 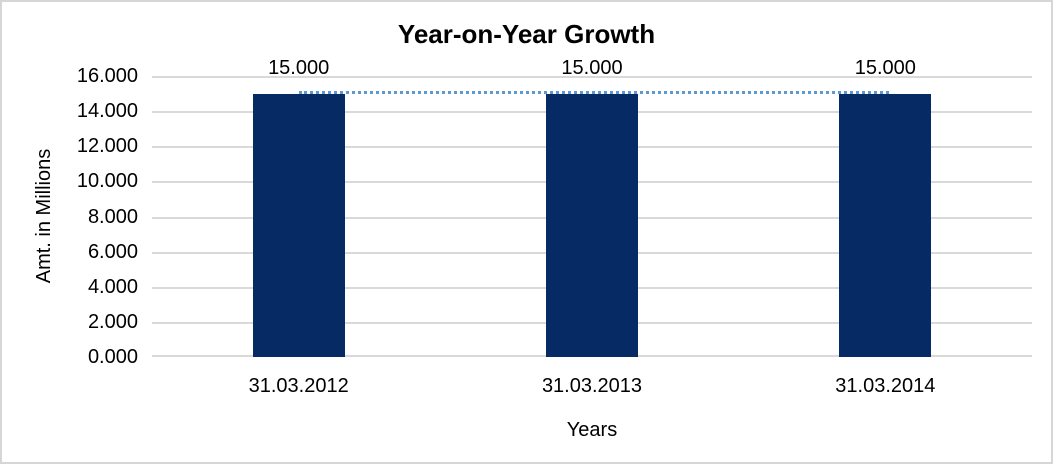 What do you see at coordinates (107, 111) in the screenshot?
I see `y-tick-label: 14.000` at bounding box center [107, 111].